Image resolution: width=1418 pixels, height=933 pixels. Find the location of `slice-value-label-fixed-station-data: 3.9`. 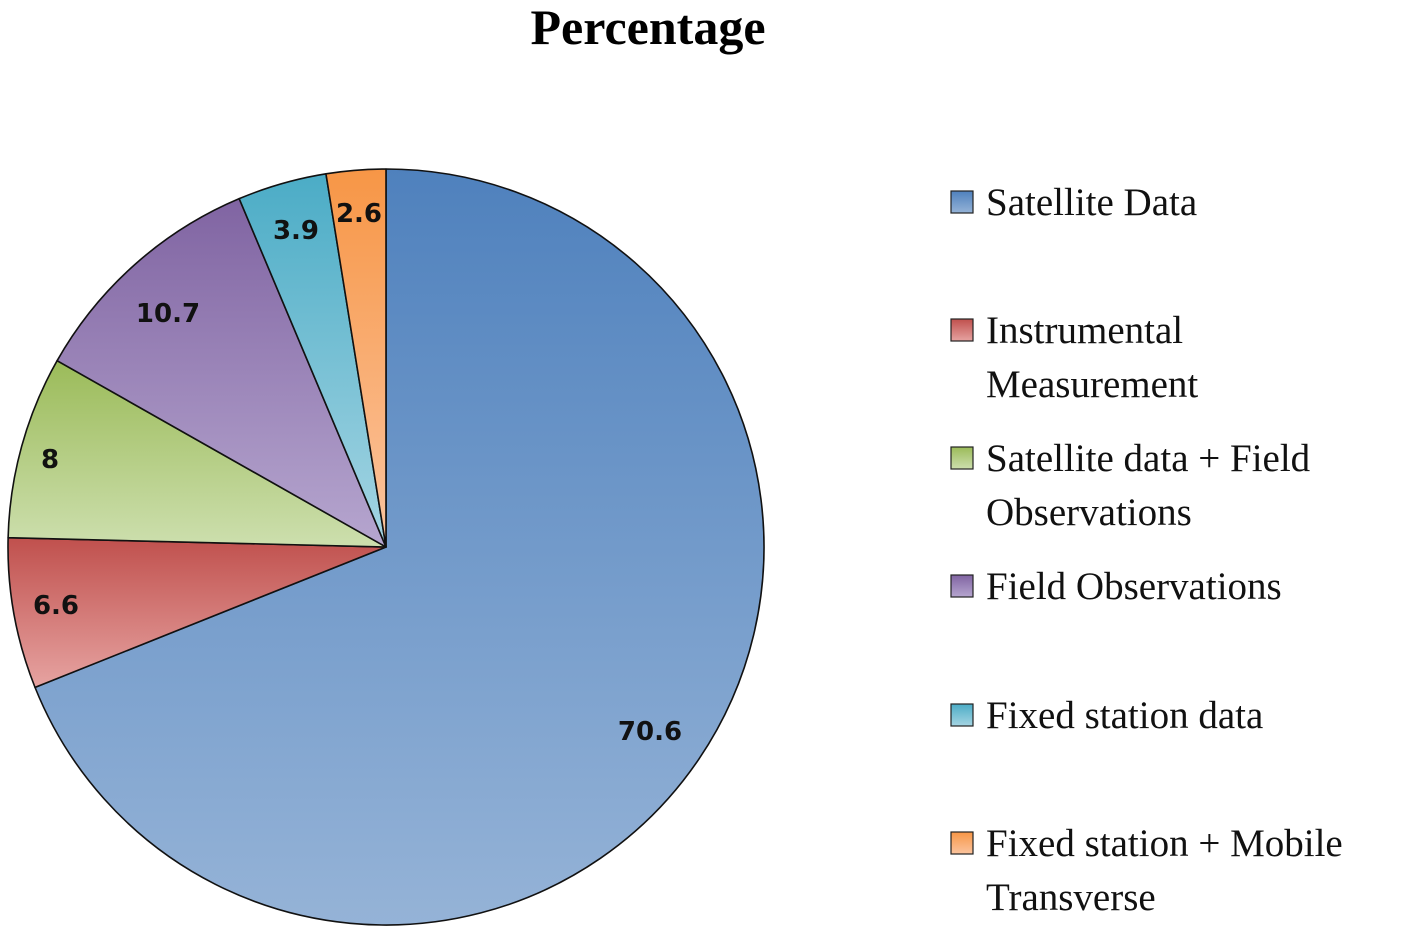

slice-value-label-fixed-station-data: 3.9 is located at coordinates (296, 231).